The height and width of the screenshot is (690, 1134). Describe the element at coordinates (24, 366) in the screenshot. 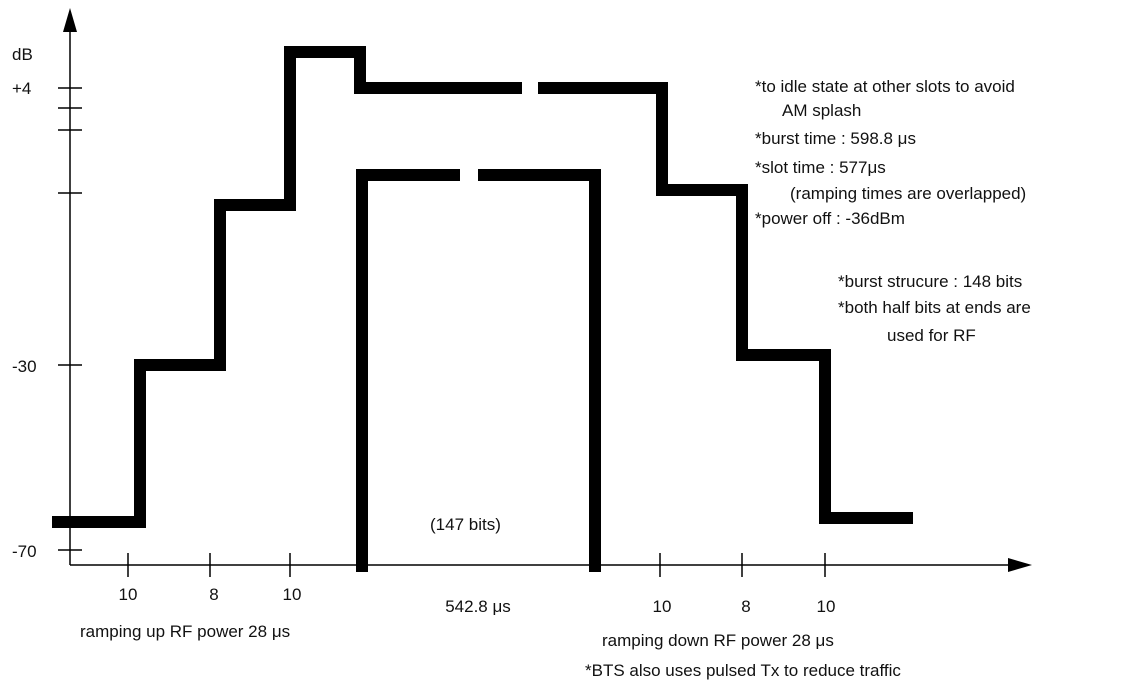

I see `y-label: -30` at that location.